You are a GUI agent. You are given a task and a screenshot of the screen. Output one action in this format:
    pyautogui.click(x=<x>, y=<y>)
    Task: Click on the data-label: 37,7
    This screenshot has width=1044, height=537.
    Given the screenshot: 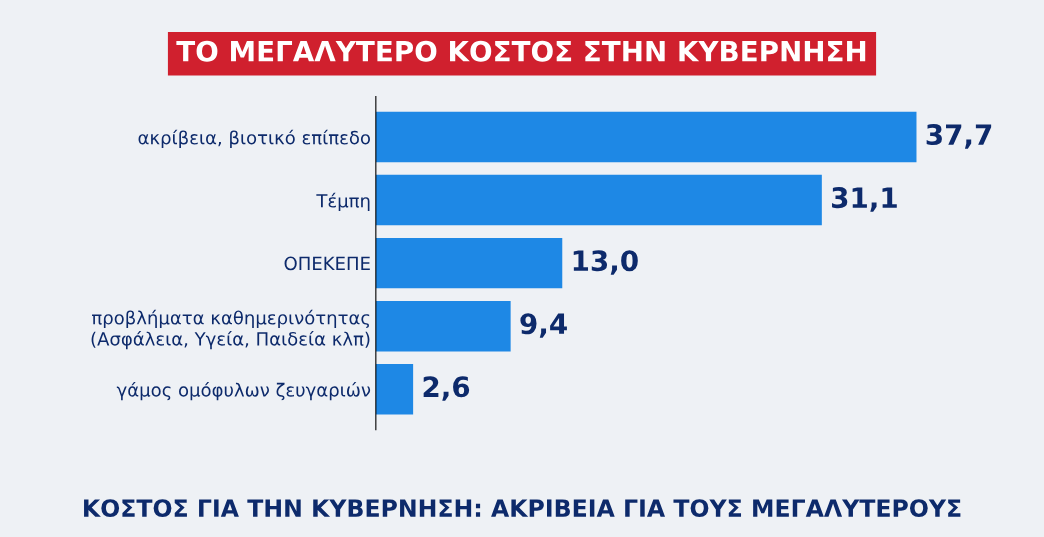 What is the action you would take?
    pyautogui.click(x=959, y=136)
    